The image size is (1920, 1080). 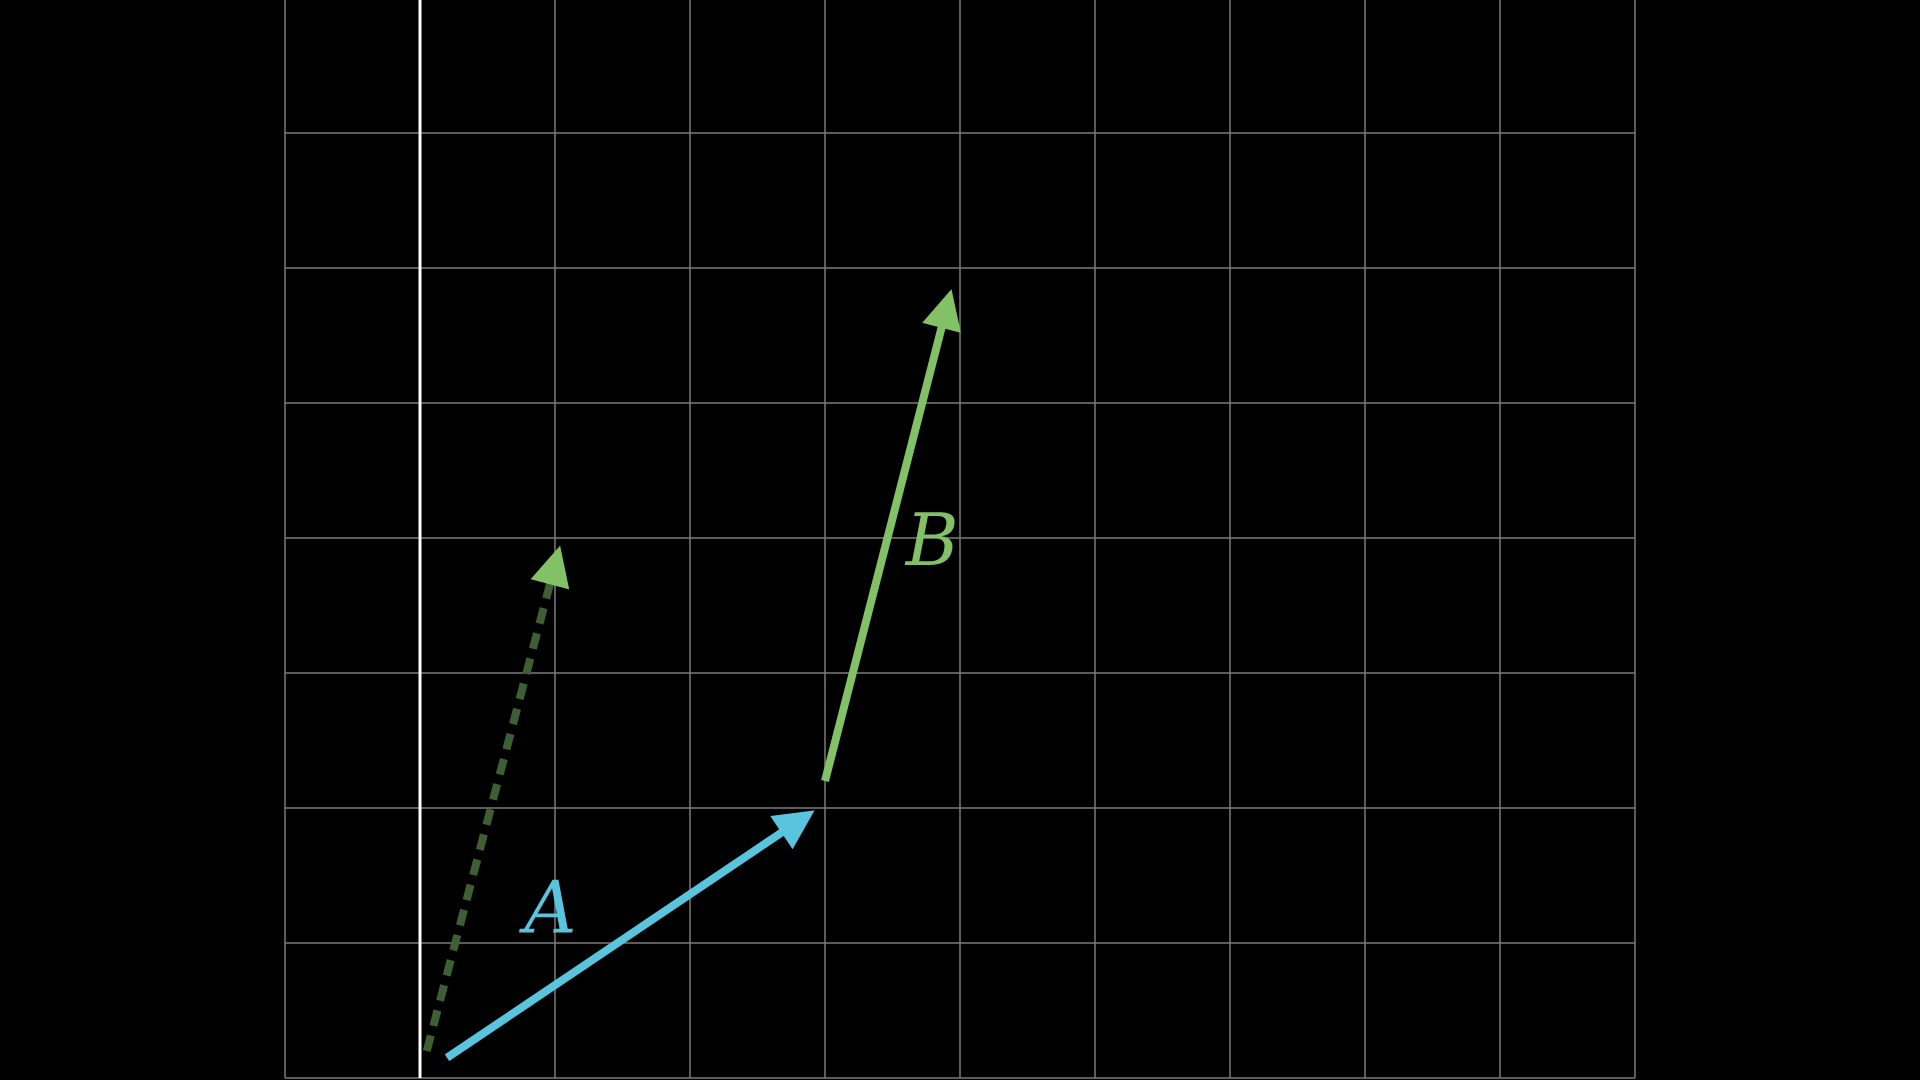 I want to click on vector-b-translated-dashed, so click(x=496, y=799).